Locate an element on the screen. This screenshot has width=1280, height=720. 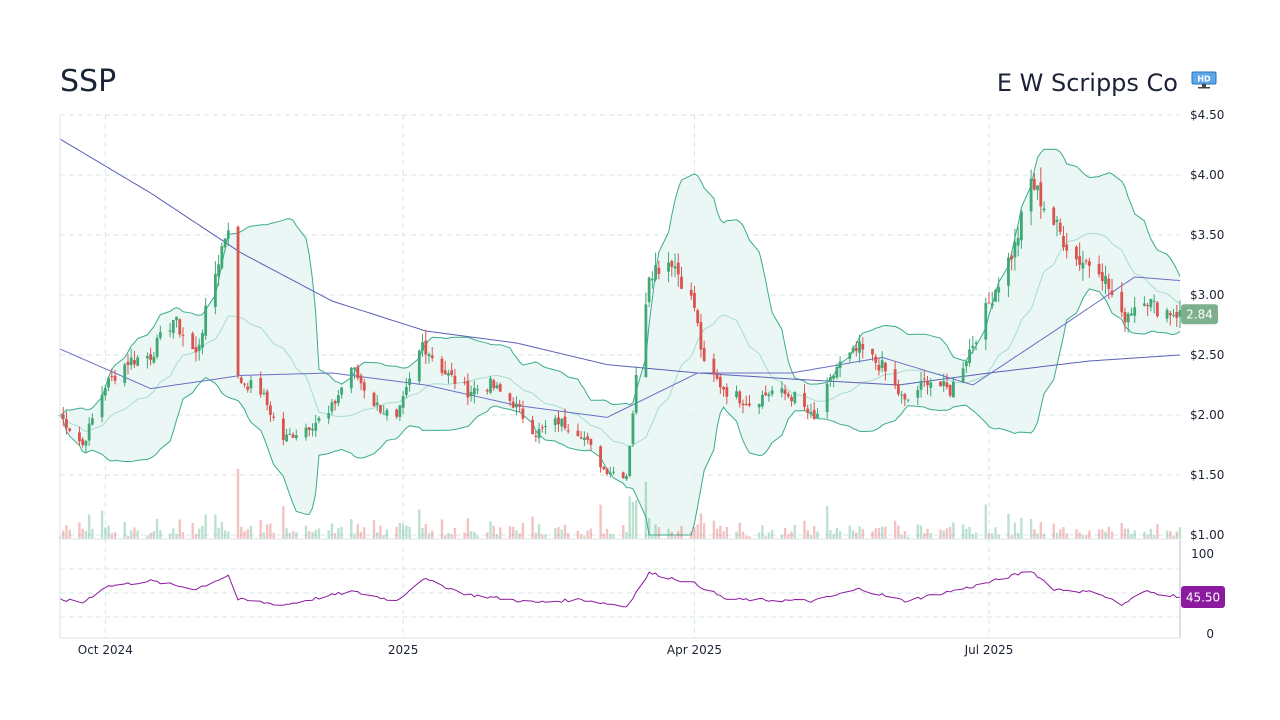
rsi-line is located at coordinates (620, 589).